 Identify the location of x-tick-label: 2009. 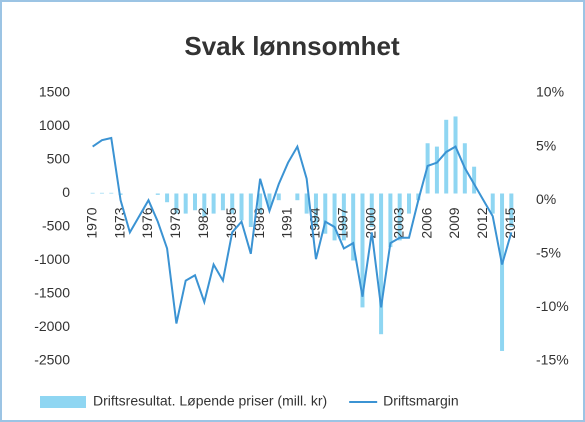
(454, 222).